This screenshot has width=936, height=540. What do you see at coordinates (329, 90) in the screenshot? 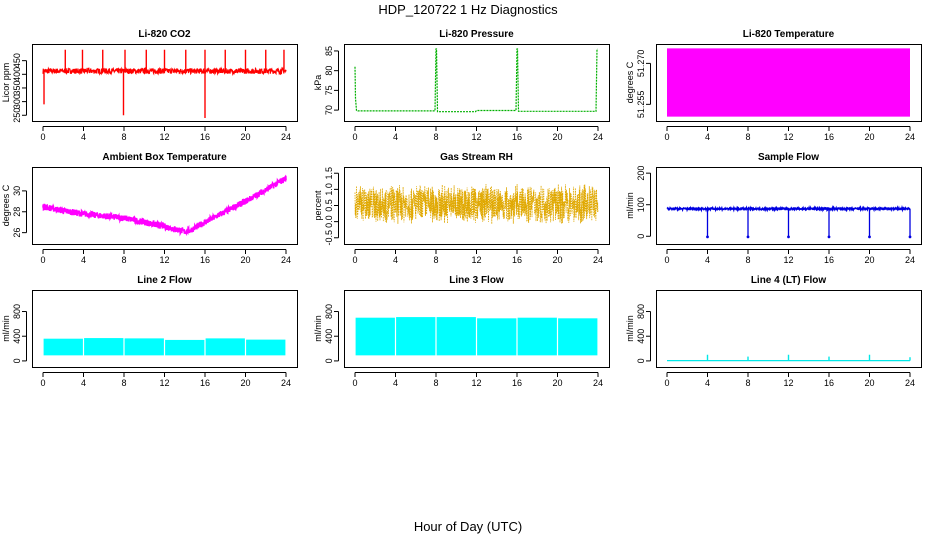
I see `y-tick-label: 75` at bounding box center [329, 90].